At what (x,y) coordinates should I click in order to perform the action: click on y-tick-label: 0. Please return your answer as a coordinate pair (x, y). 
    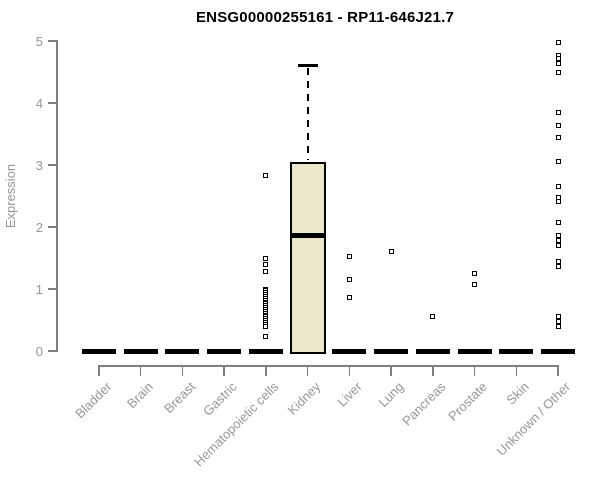
    Looking at the image, I should click on (39, 351).